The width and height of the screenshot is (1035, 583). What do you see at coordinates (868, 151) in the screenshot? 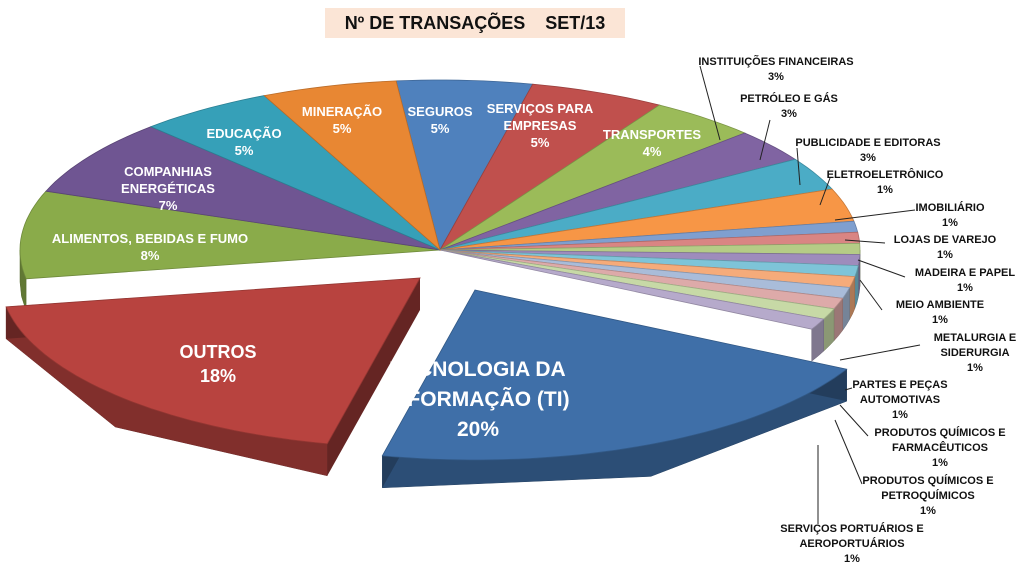
I see `slice-label: PUBLICIDADE E EDITORAS 3%` at bounding box center [868, 151].